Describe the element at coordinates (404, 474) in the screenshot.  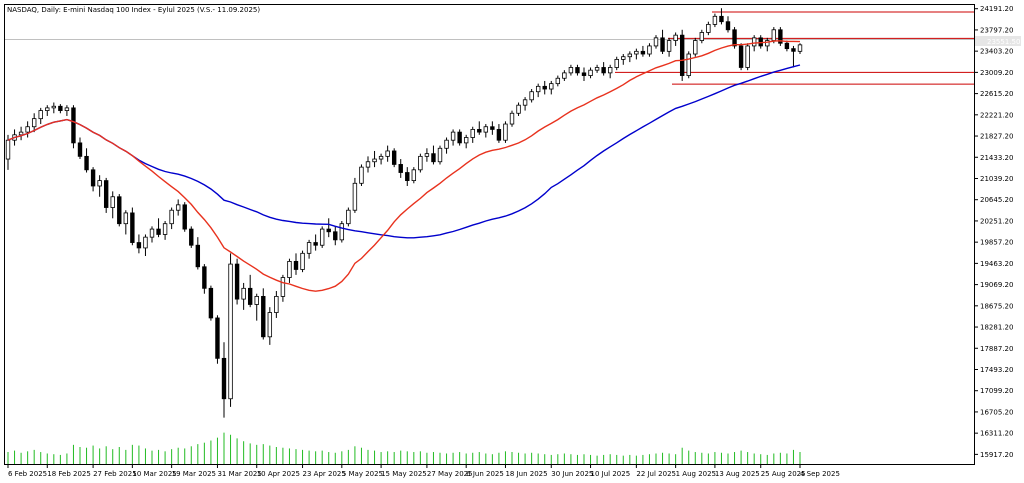
I see `x-tick-label-9: 15 May 2025` at that location.